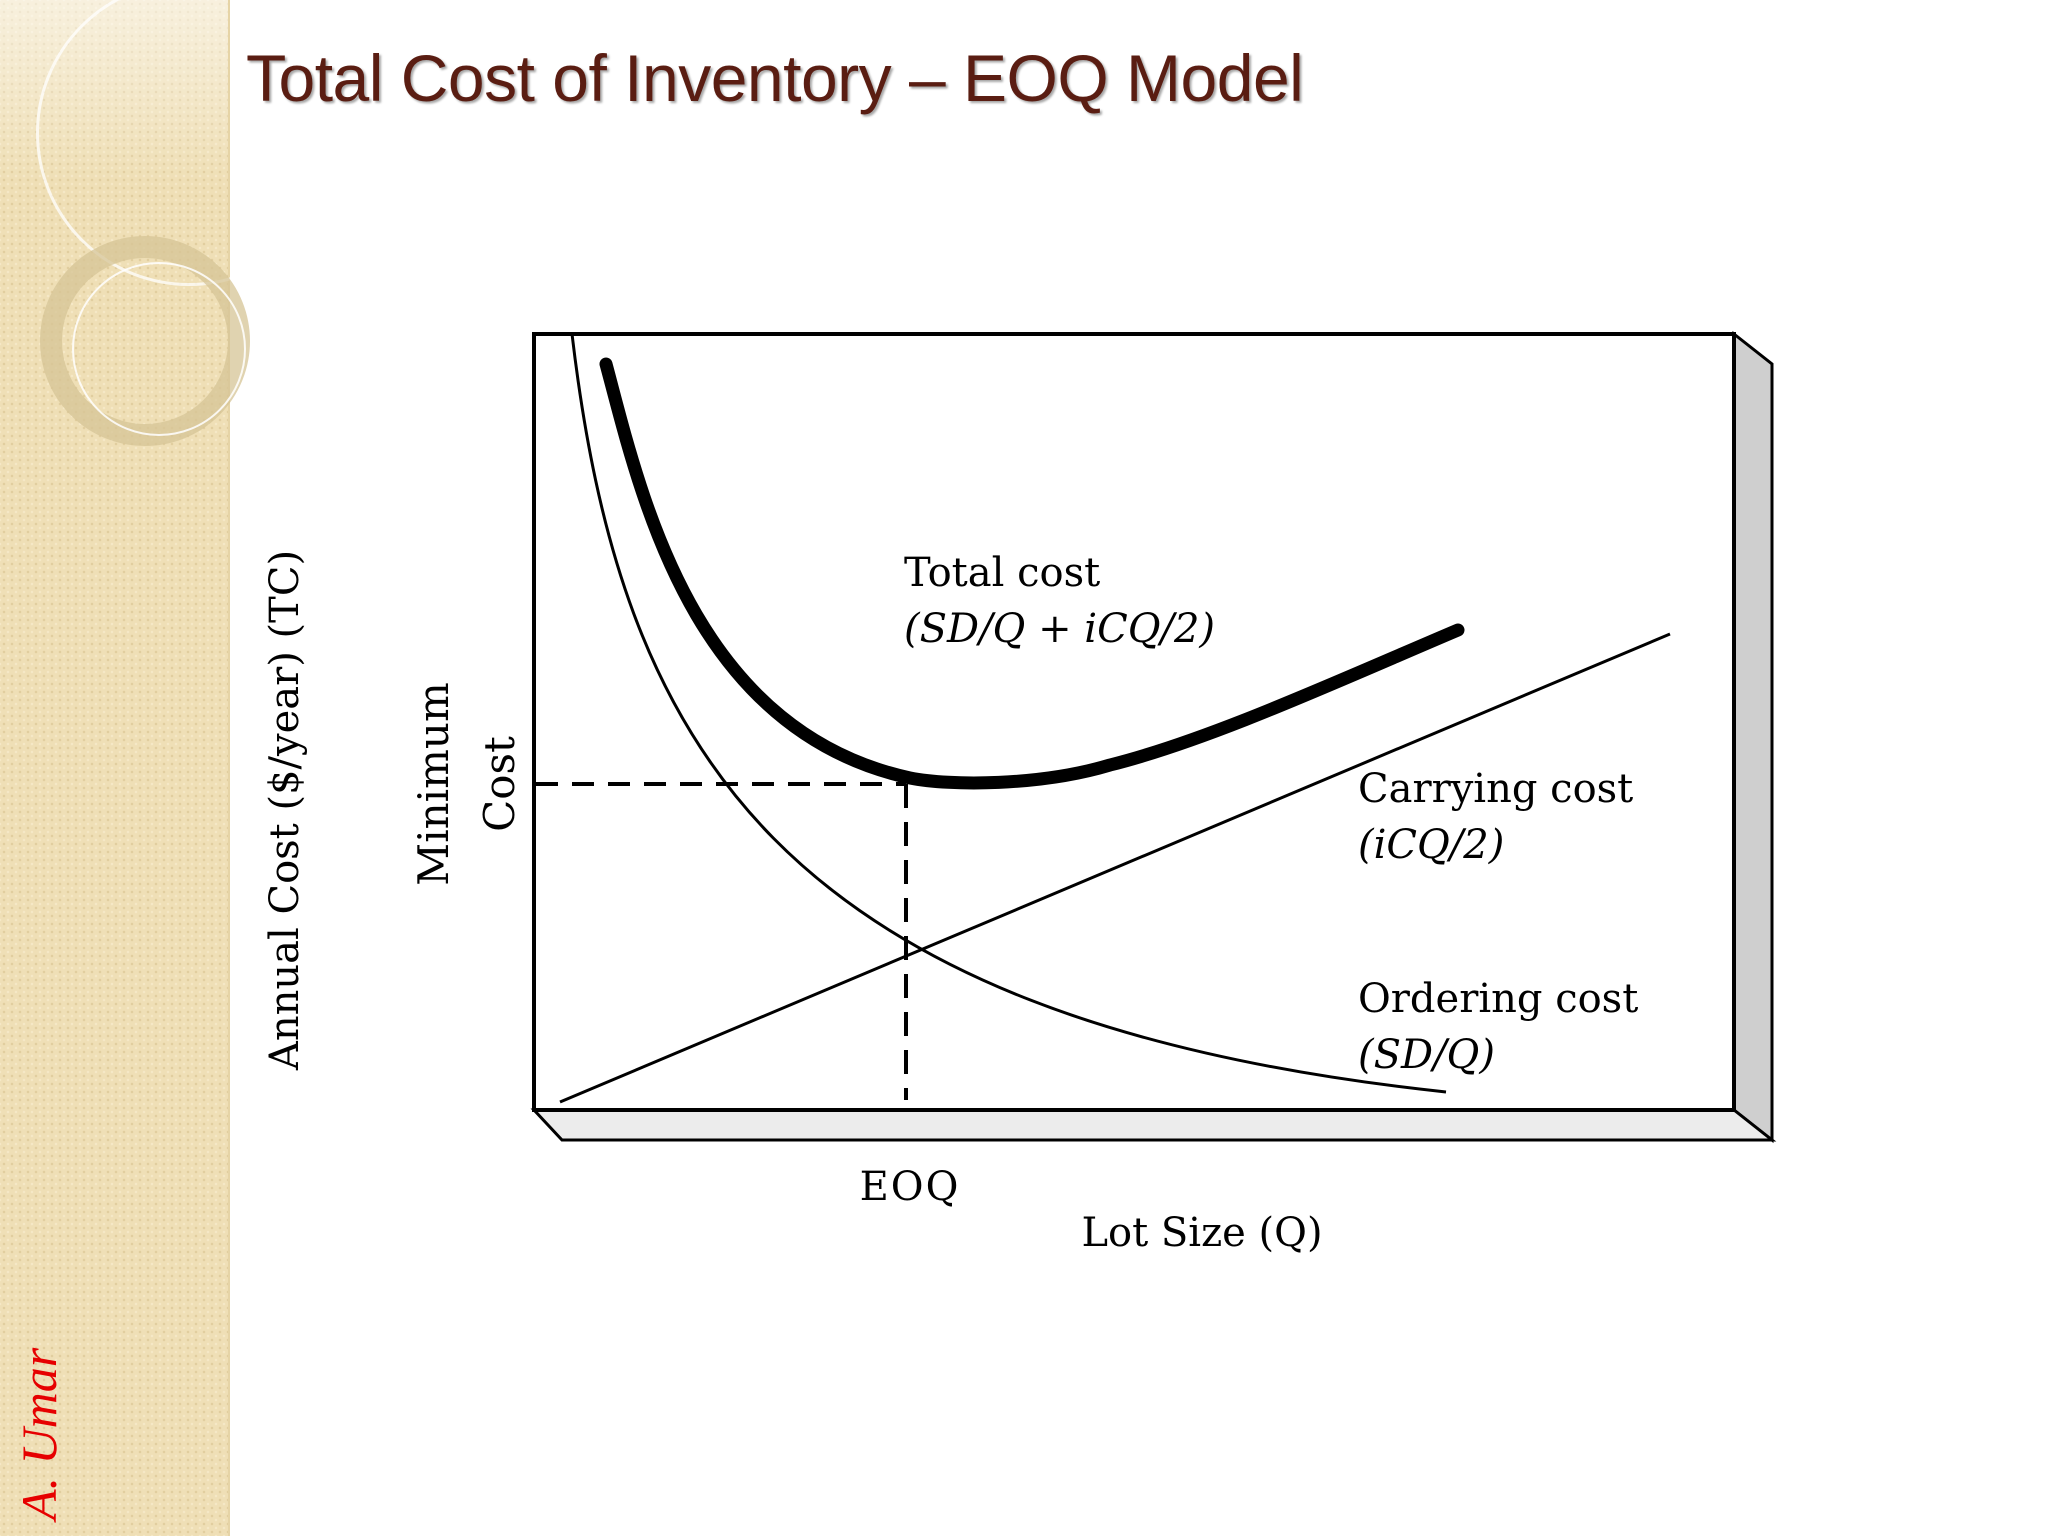 The width and height of the screenshot is (2048, 1536). I want to click on author-name: A. Umar, so click(39, 1433).